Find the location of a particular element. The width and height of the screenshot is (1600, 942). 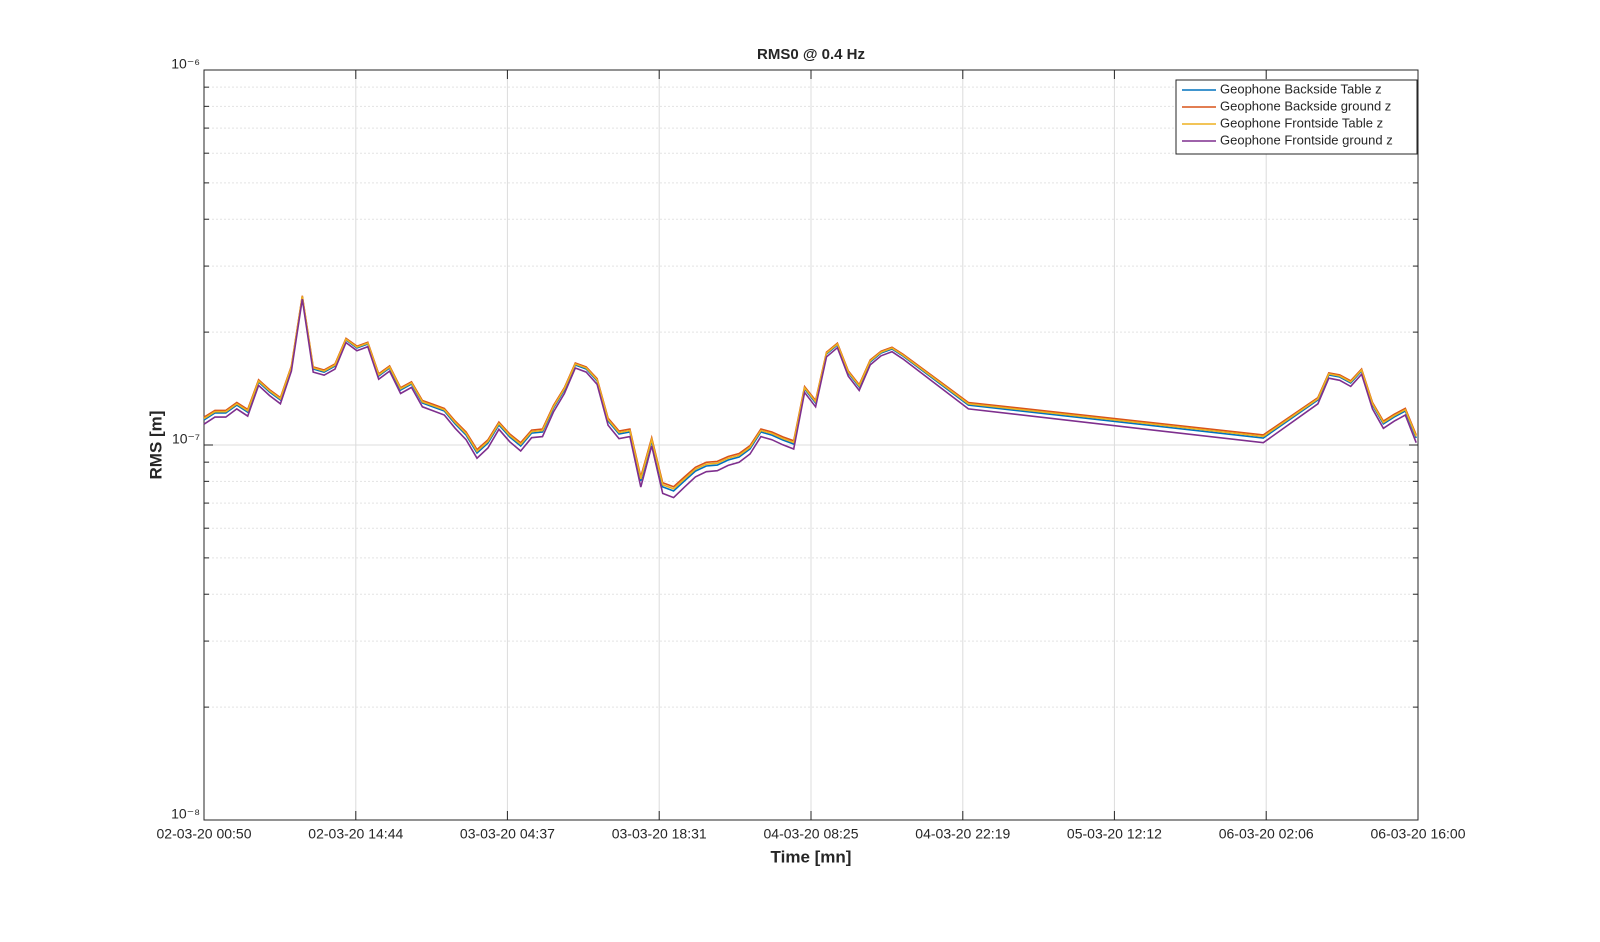

legend-box is located at coordinates (1296, 117).